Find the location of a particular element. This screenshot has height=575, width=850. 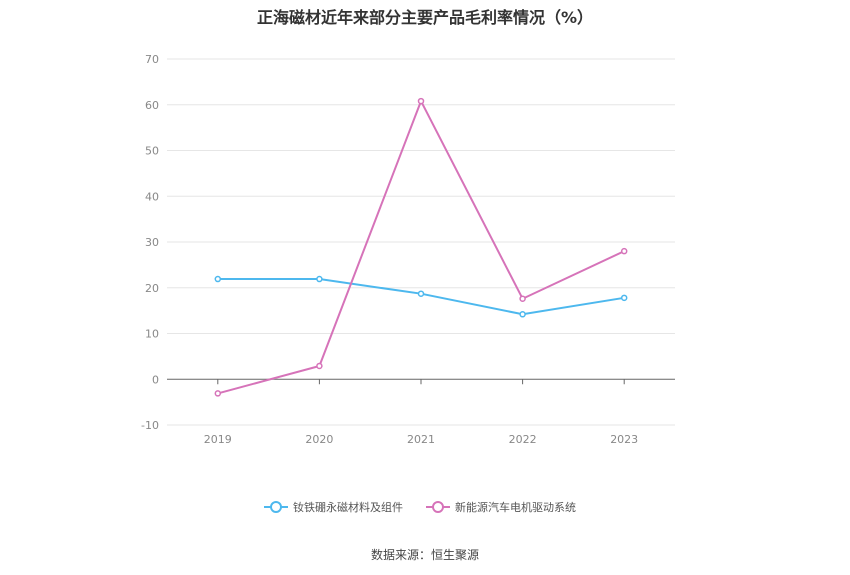

legend-item: 钕铁硼永磁材料及组件 is located at coordinates (333, 507).